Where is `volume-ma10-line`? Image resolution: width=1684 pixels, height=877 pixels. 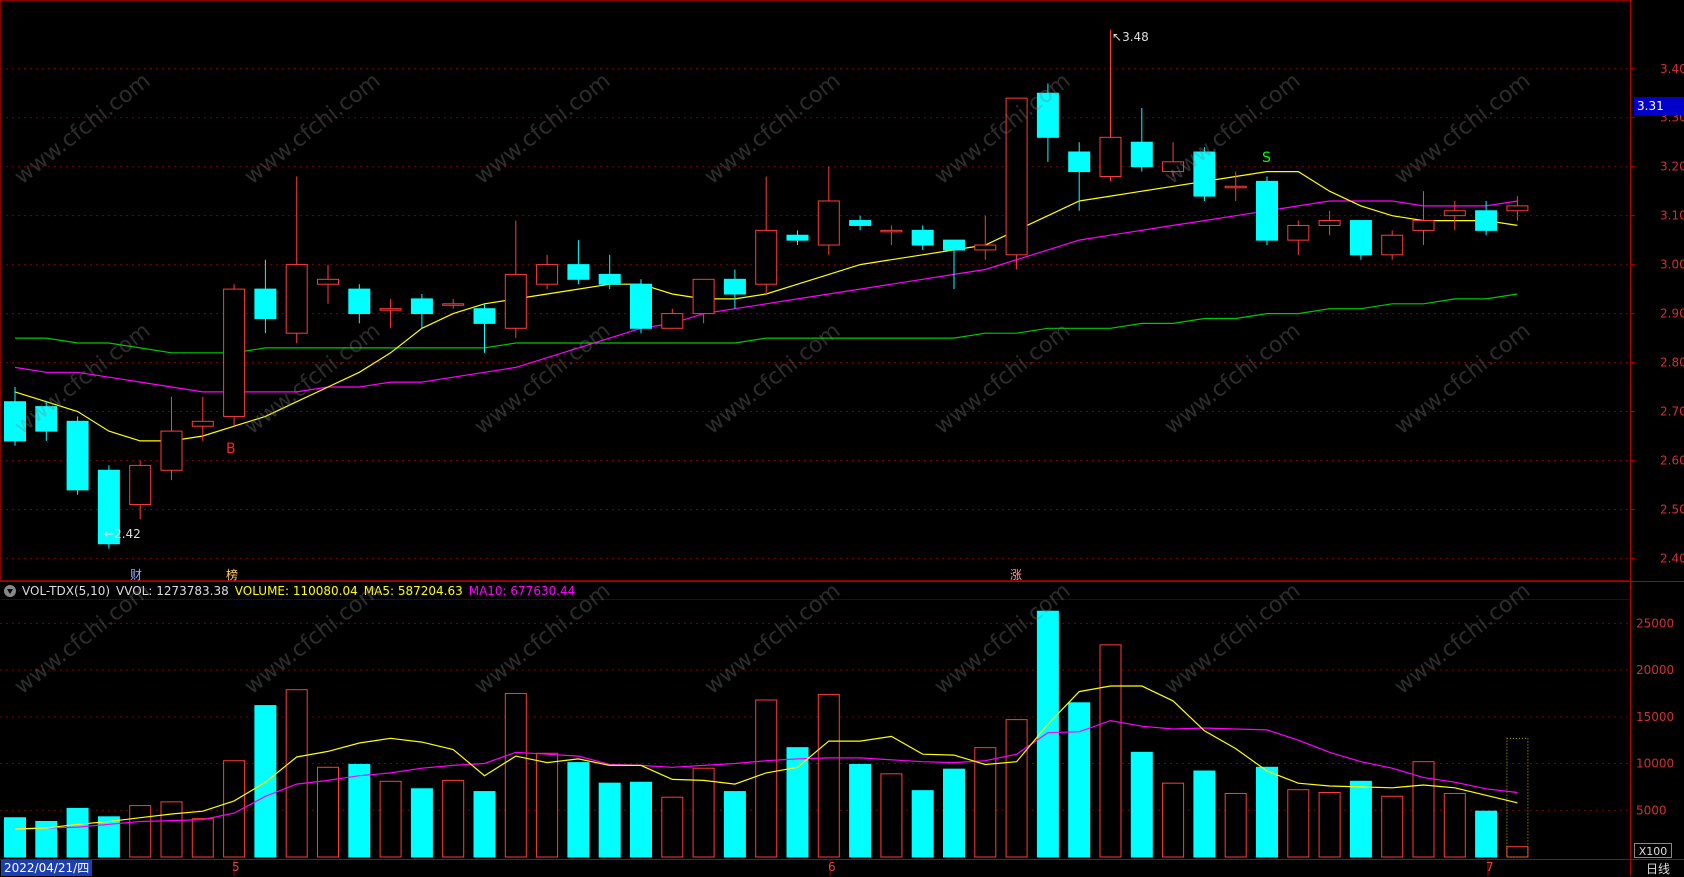
volume-ma10-line is located at coordinates (766, 774).